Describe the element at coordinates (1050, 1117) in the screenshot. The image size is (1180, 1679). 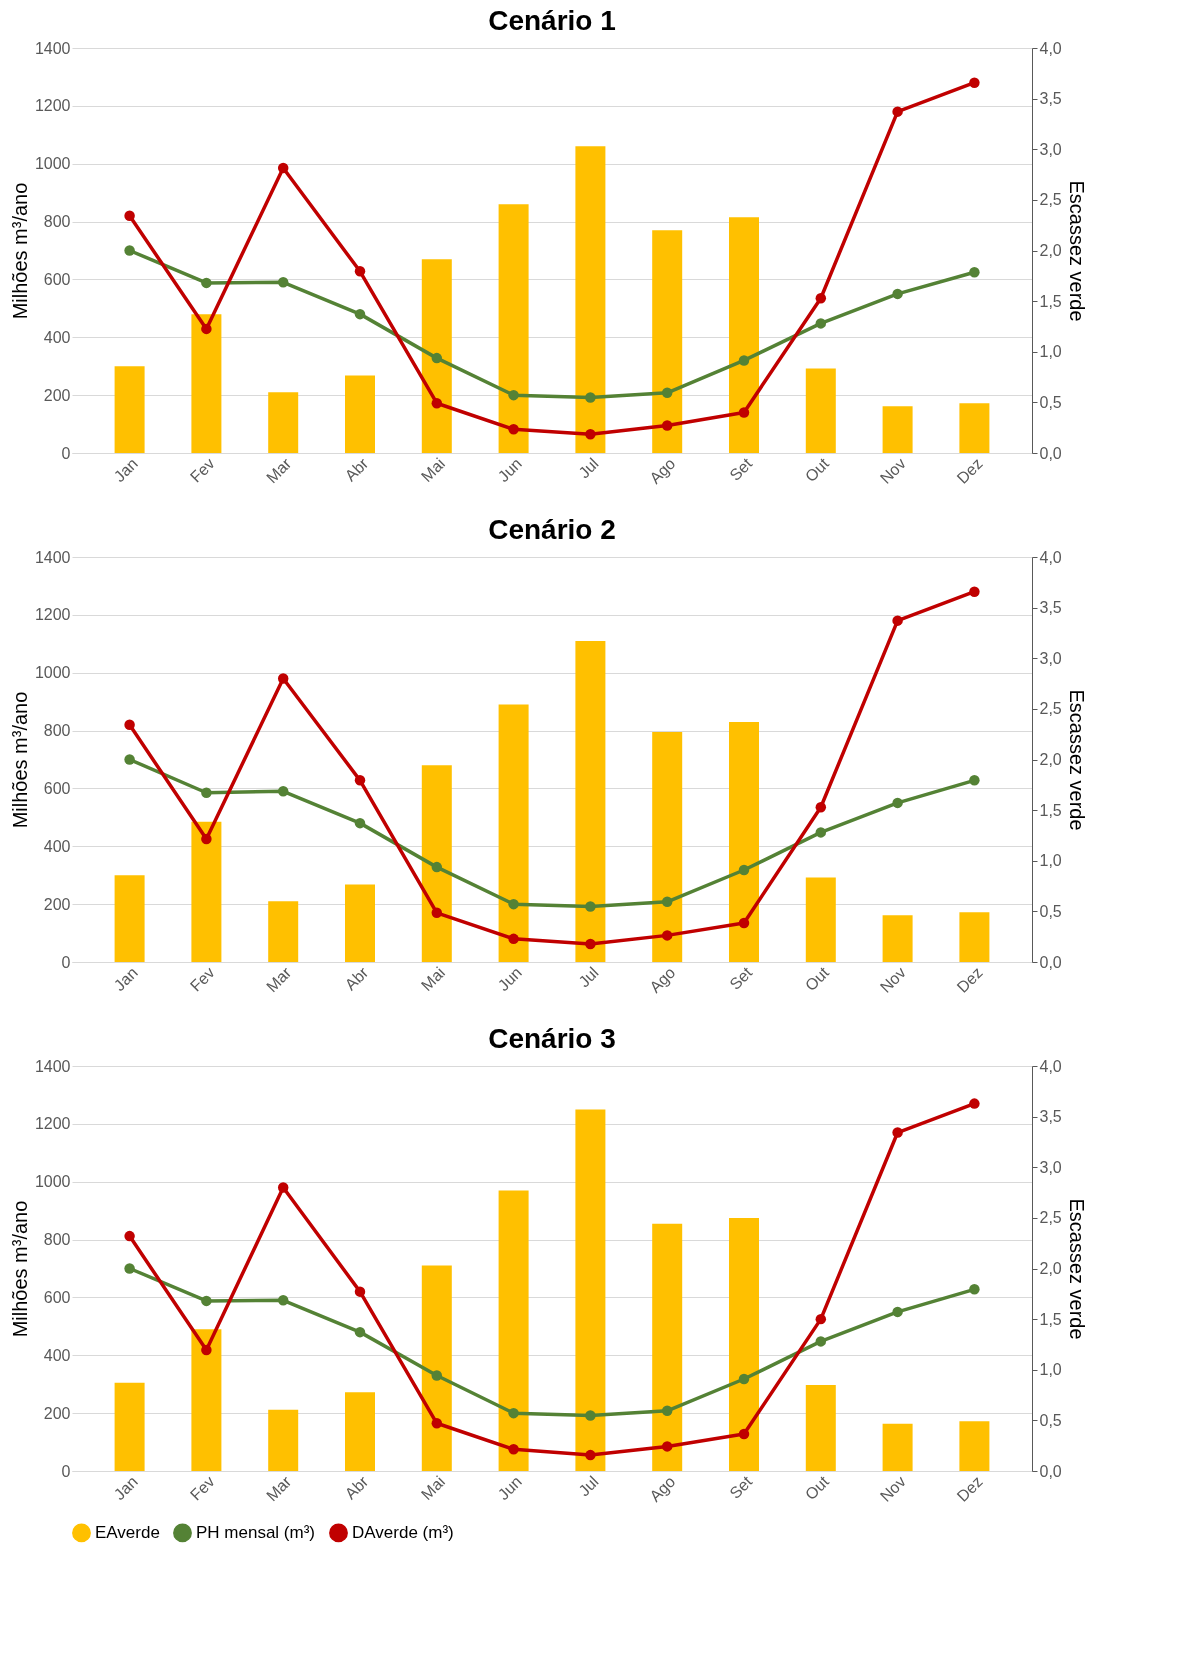
I see `y2-tick-label: 3,5` at that location.